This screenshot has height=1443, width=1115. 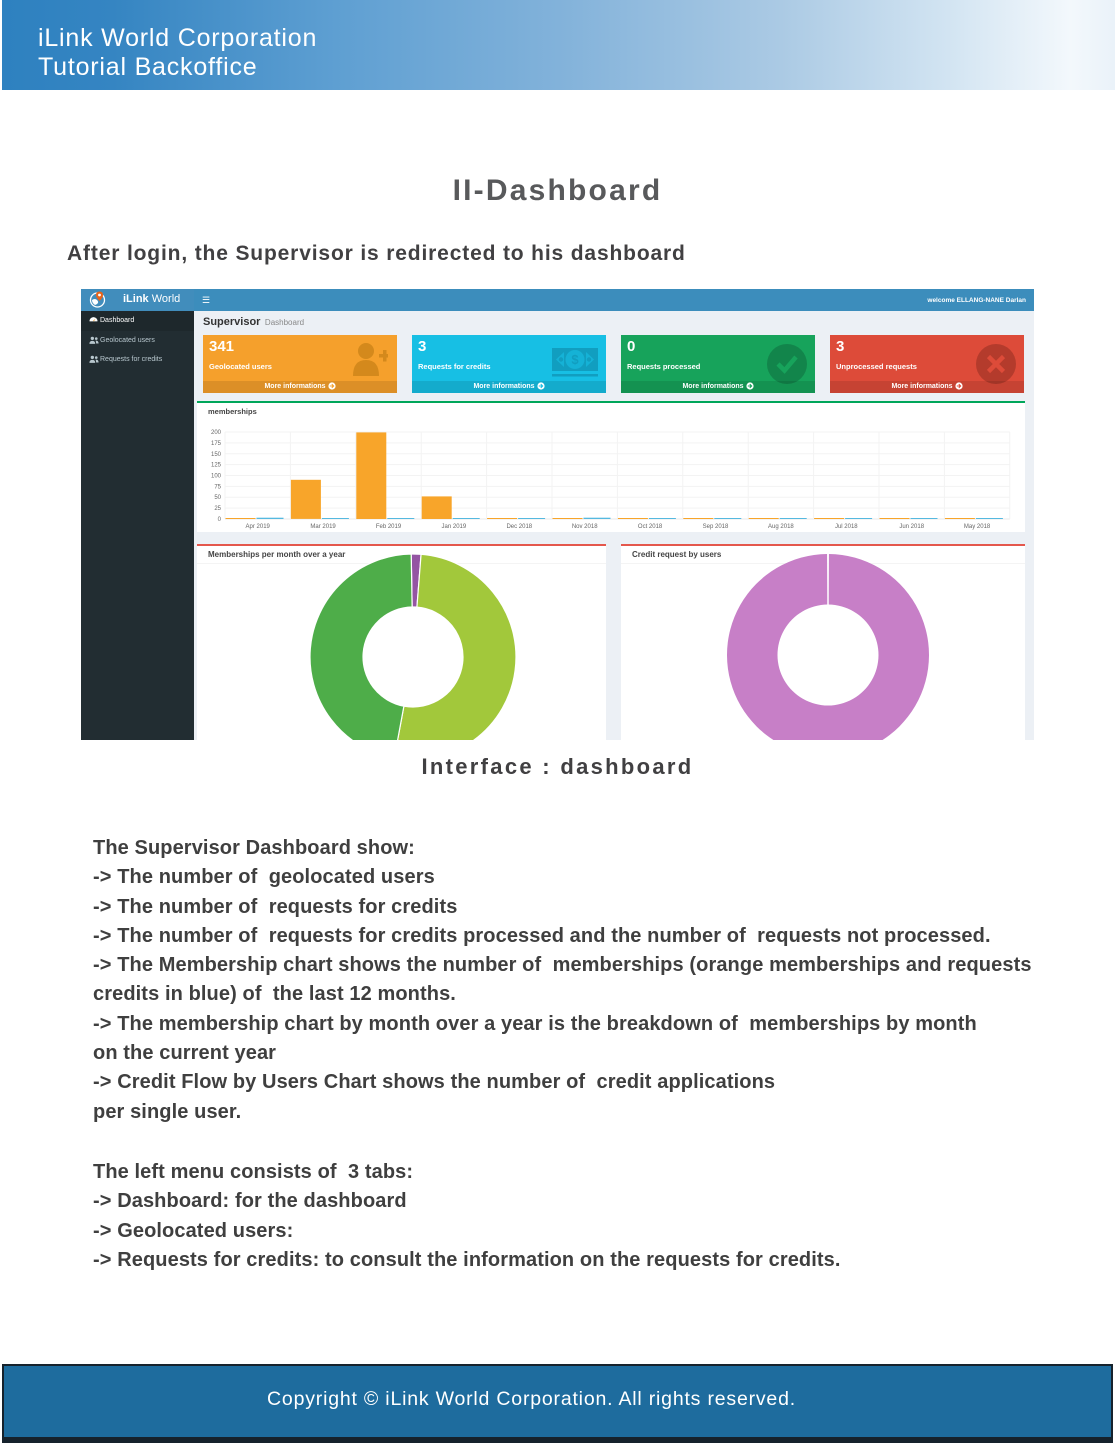 I want to click on svg-text: 75, so click(x=217, y=487).